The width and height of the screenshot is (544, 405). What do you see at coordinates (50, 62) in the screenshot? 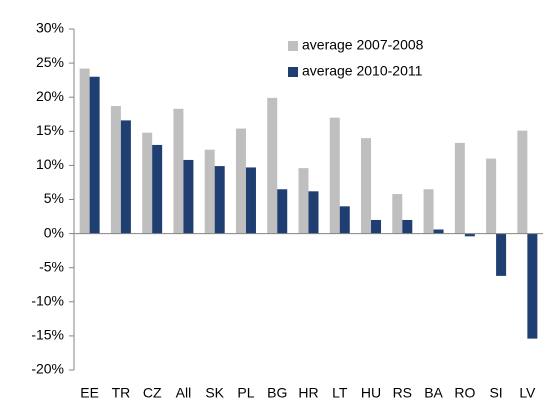
I see `y-tick-label: 25%` at bounding box center [50, 62].